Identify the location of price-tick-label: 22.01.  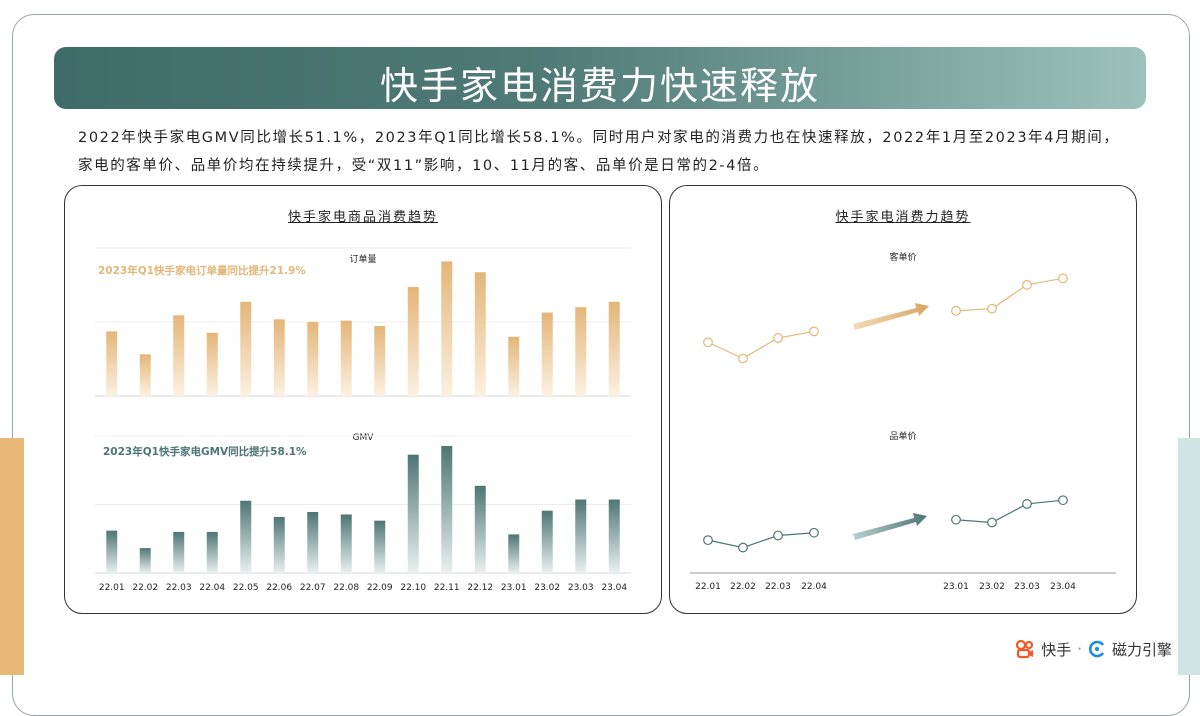
(708, 587).